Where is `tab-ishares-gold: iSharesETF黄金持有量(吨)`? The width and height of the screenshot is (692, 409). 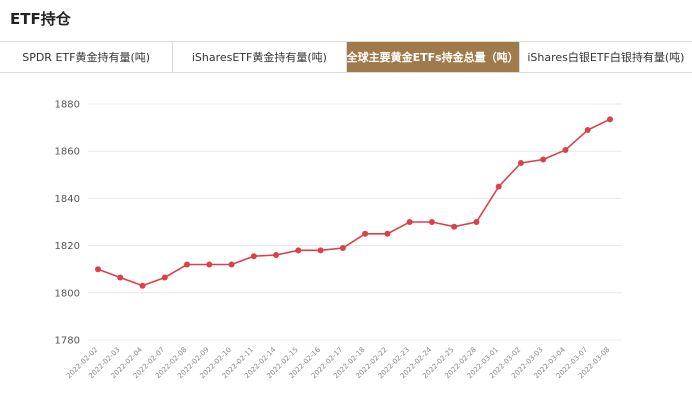
tab-ishares-gold: iSharesETF黄金持有量(吨) is located at coordinates (260, 57).